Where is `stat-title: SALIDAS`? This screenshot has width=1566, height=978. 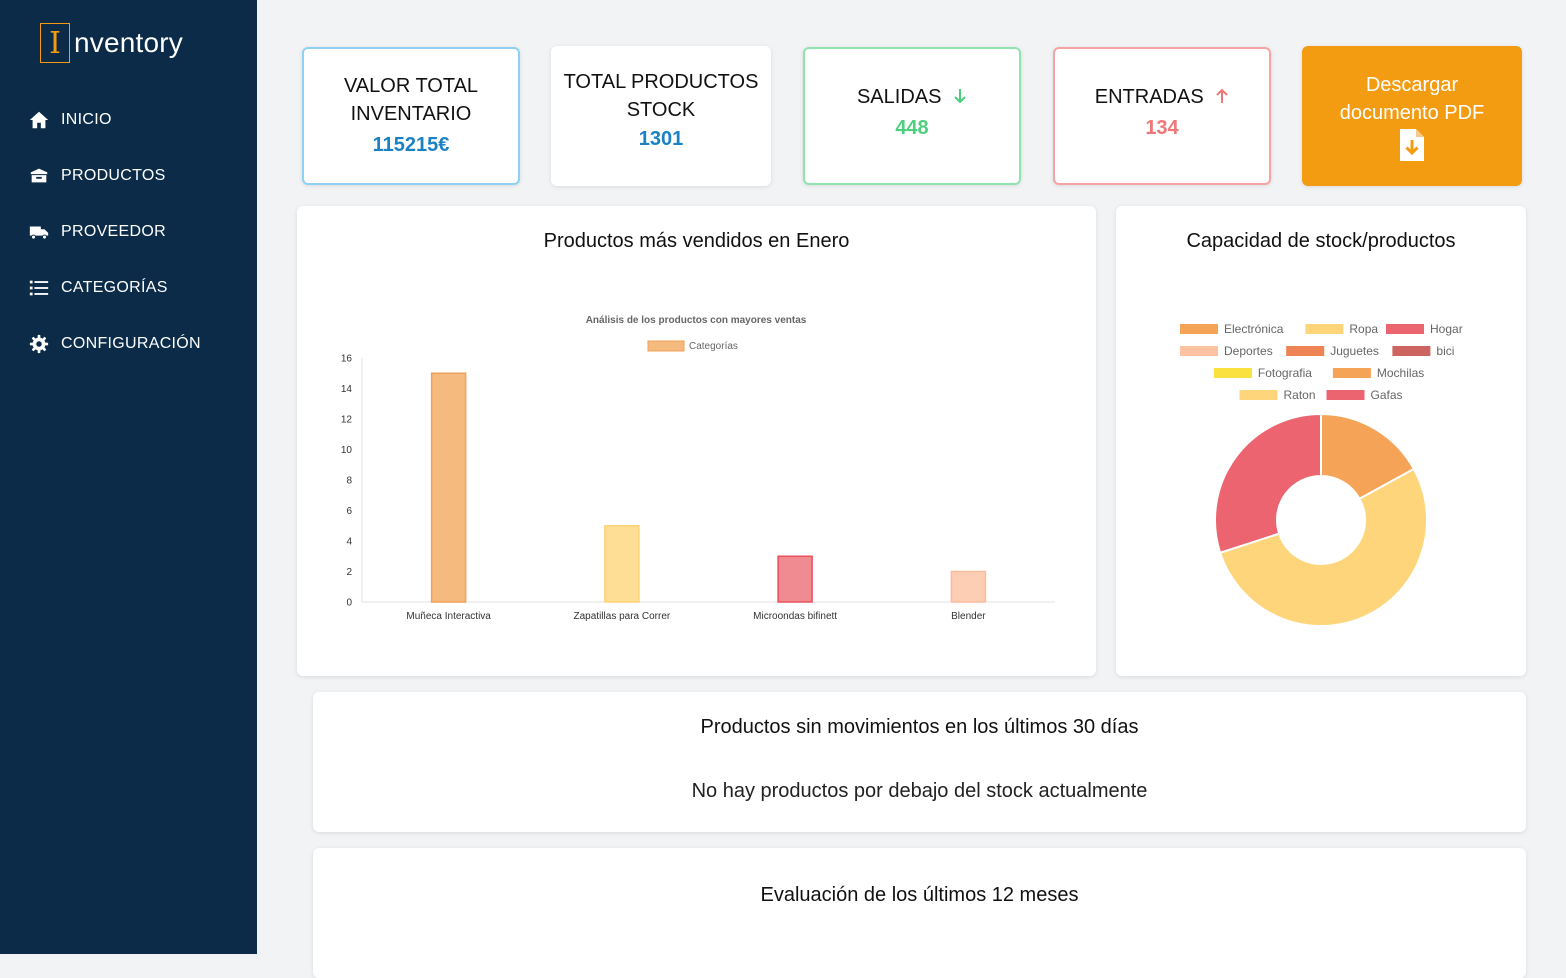 stat-title: SALIDAS is located at coordinates (912, 97).